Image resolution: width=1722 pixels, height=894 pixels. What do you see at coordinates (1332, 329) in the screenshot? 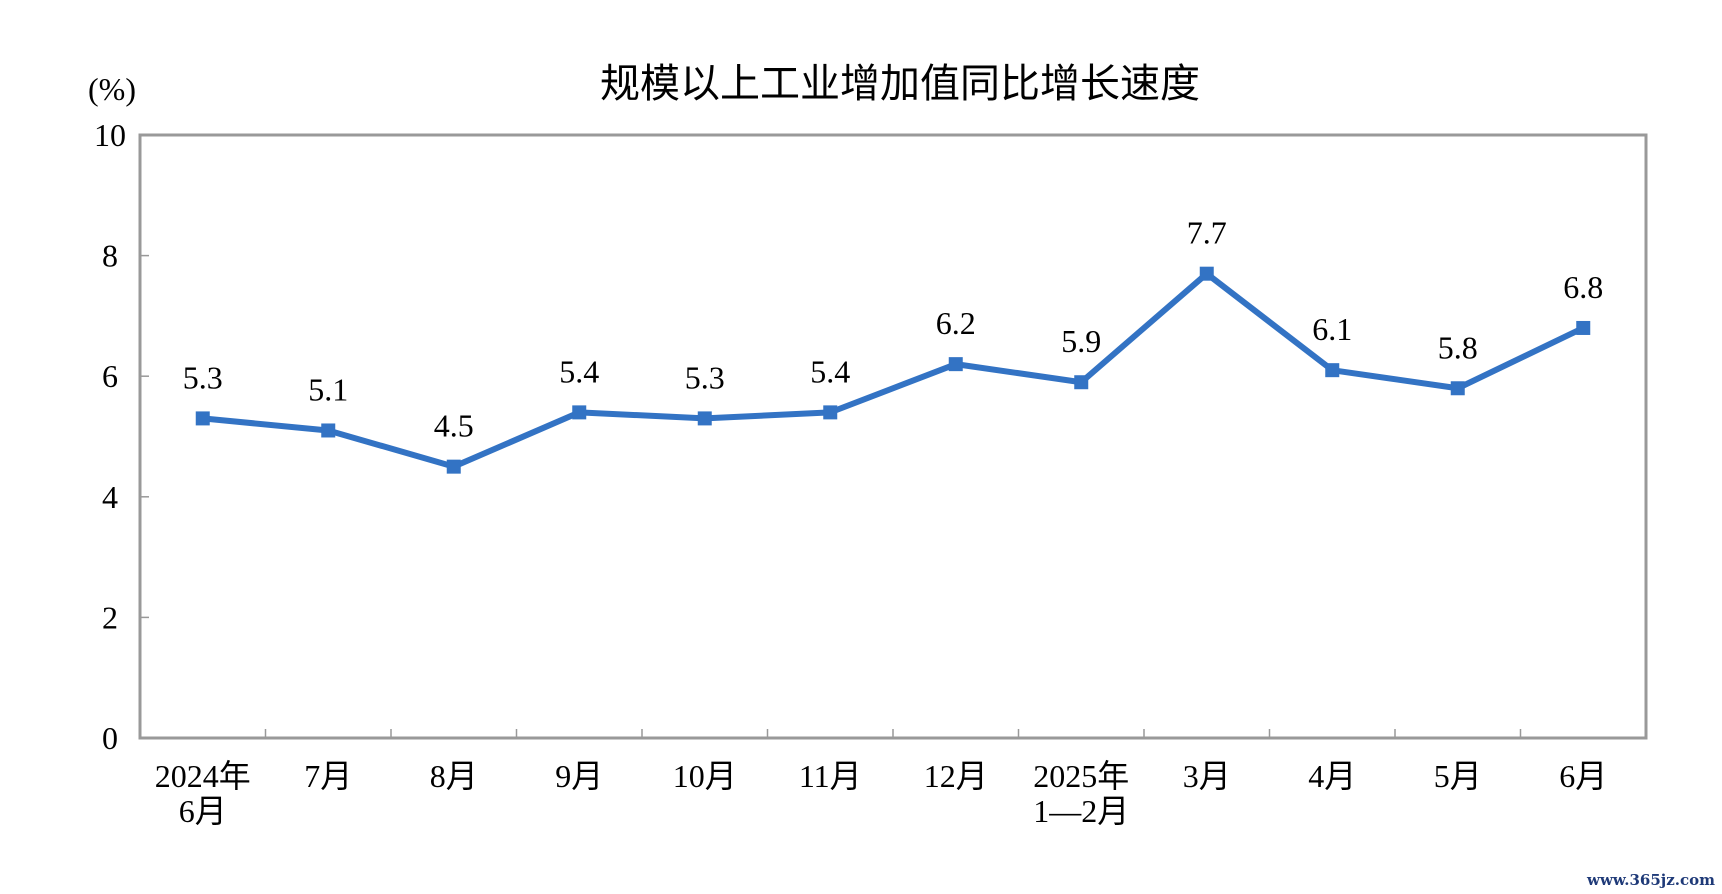
I see `data-label: 6.1` at bounding box center [1332, 329].